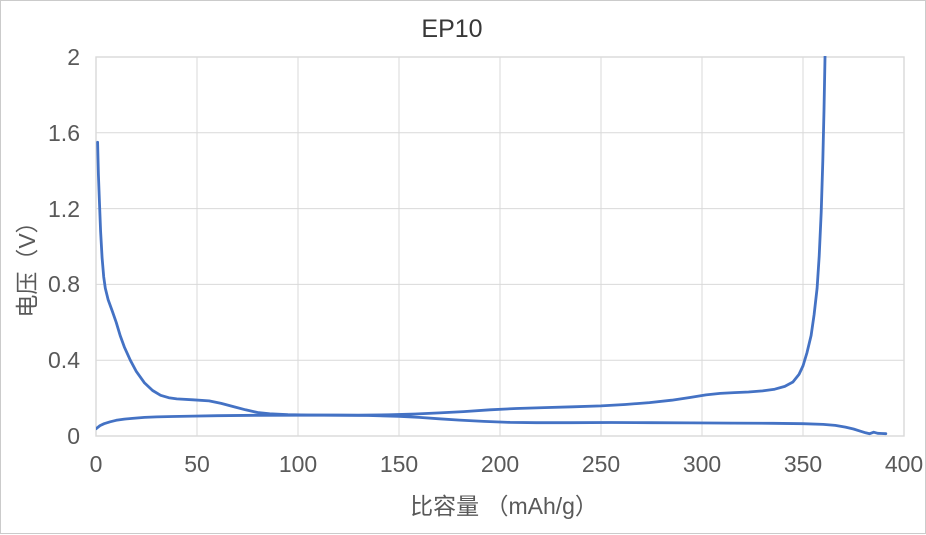  What do you see at coordinates (64, 208) in the screenshot?
I see `y-tick-label: 1.2` at bounding box center [64, 208].